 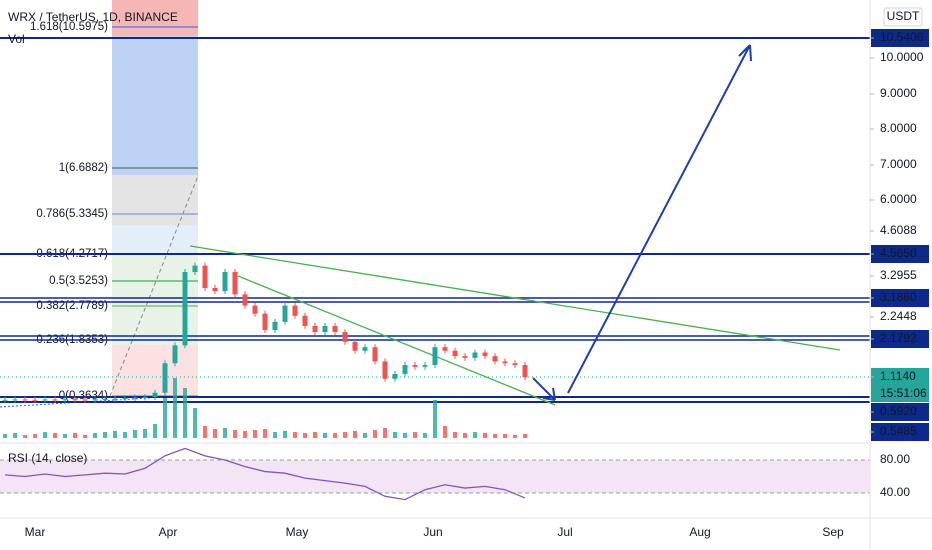 I want to click on fib-trend, so click(x=154, y=286).